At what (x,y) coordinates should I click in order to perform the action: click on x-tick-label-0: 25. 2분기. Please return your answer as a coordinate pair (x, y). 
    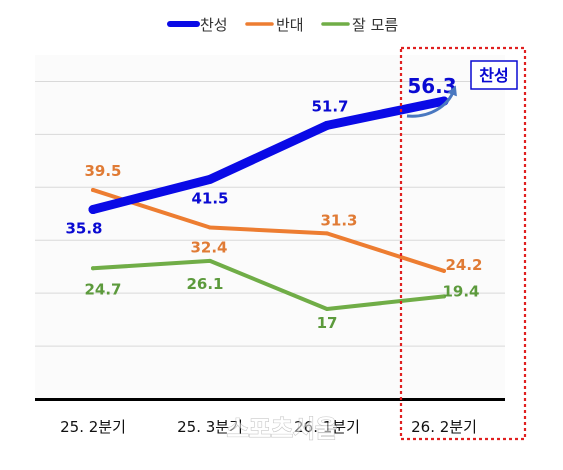
    Looking at the image, I should click on (93, 427).